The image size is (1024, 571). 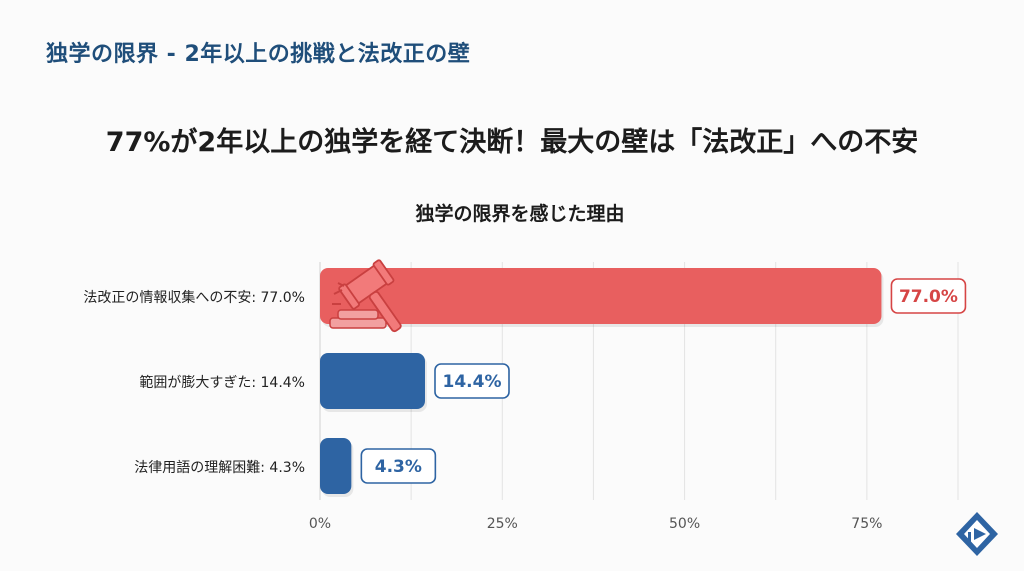 I want to click on chart-title: 独学の限界を感じた理由, so click(x=520, y=214).